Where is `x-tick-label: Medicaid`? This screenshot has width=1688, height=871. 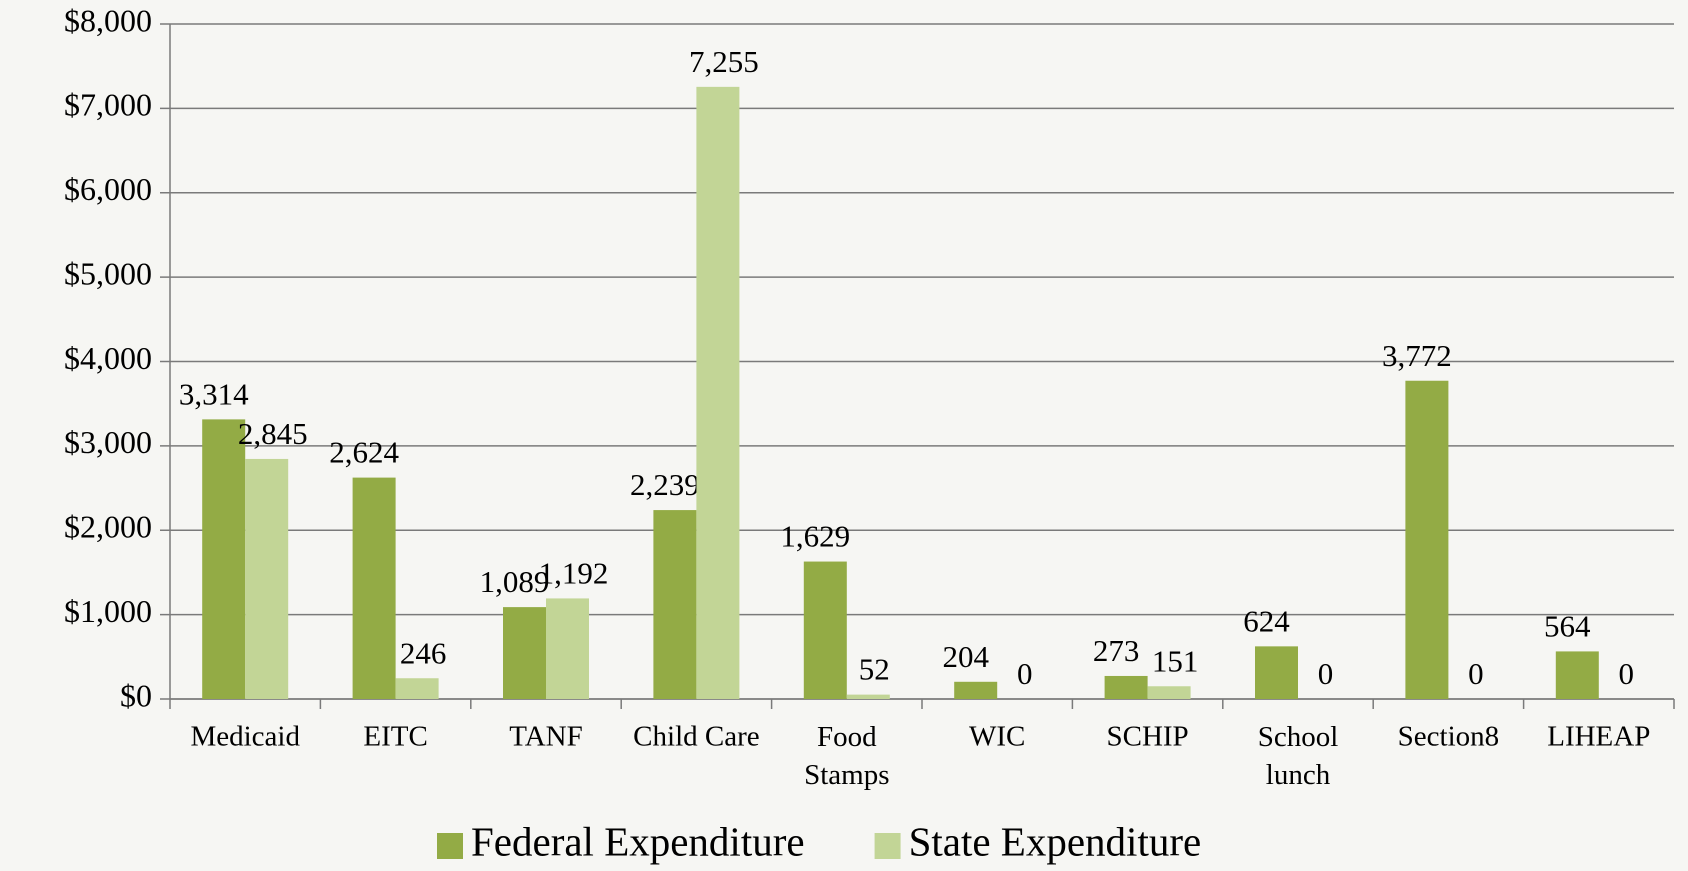 x-tick-label: Medicaid is located at coordinates (245, 737).